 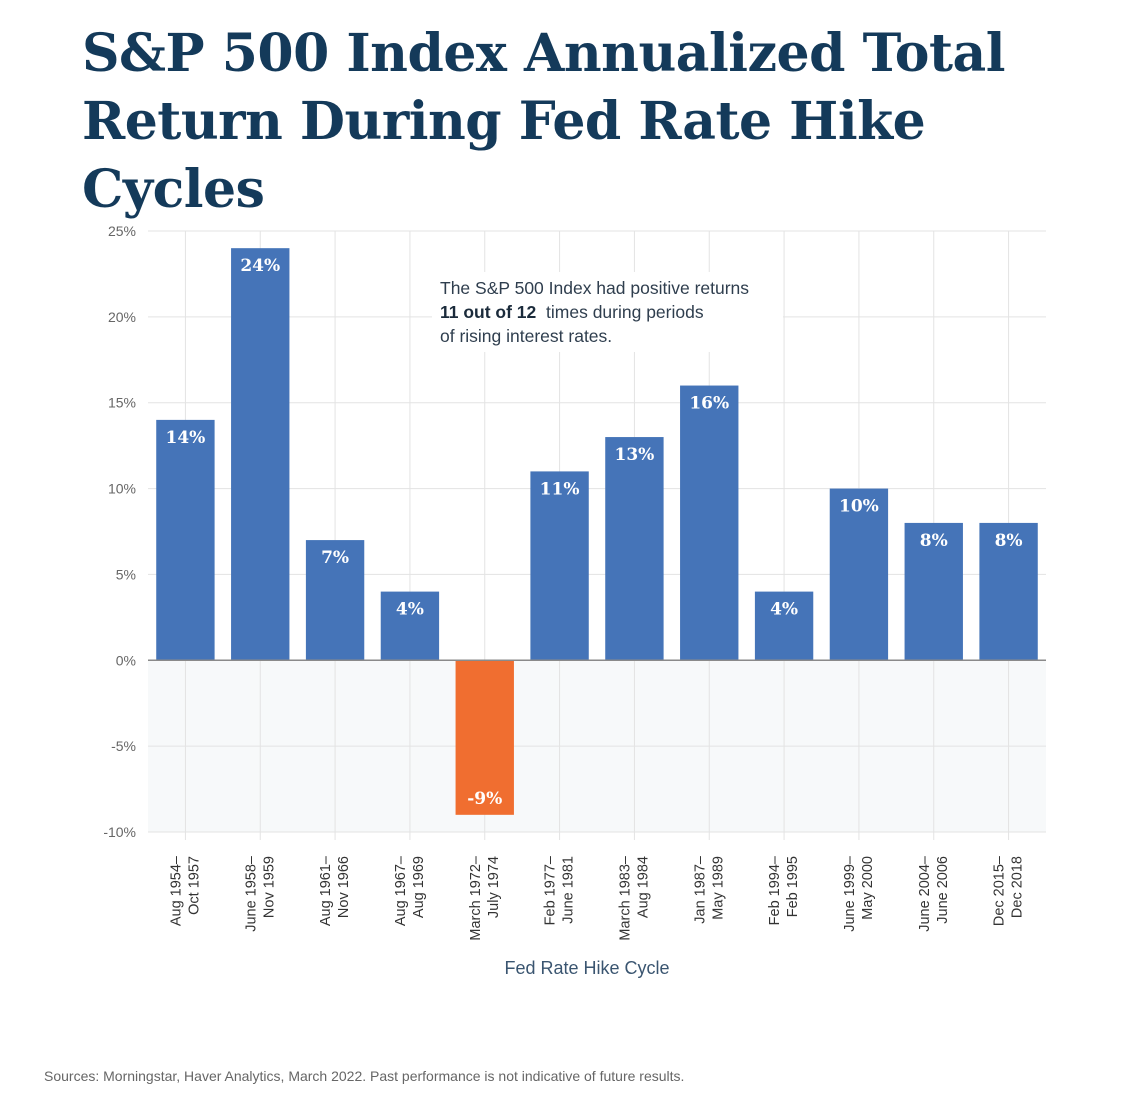 I want to click on x-tick-label-end: May 2000, so click(x=868, y=888).